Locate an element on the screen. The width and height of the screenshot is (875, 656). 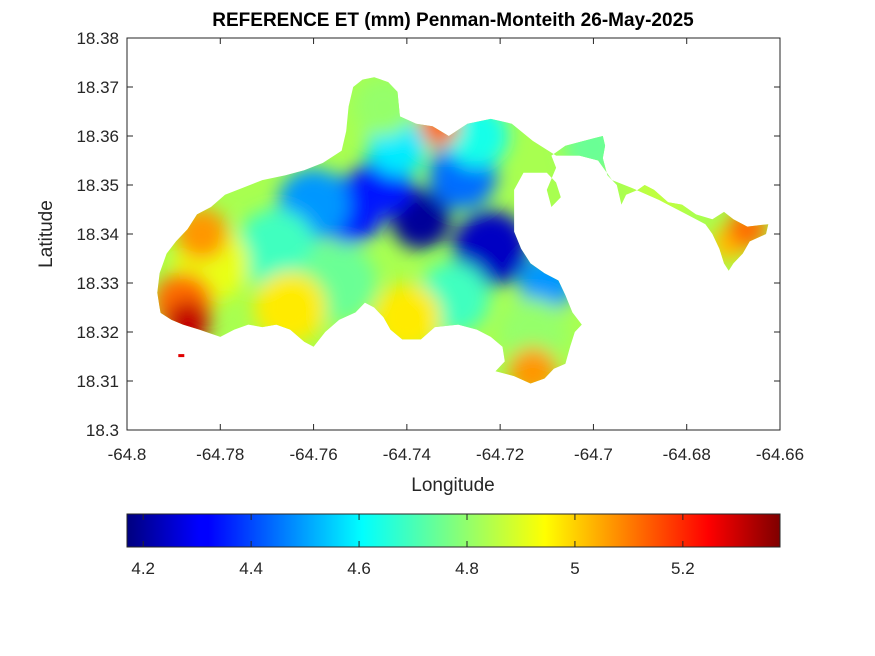
colorbar-tick-label: 5 is located at coordinates (574, 568).